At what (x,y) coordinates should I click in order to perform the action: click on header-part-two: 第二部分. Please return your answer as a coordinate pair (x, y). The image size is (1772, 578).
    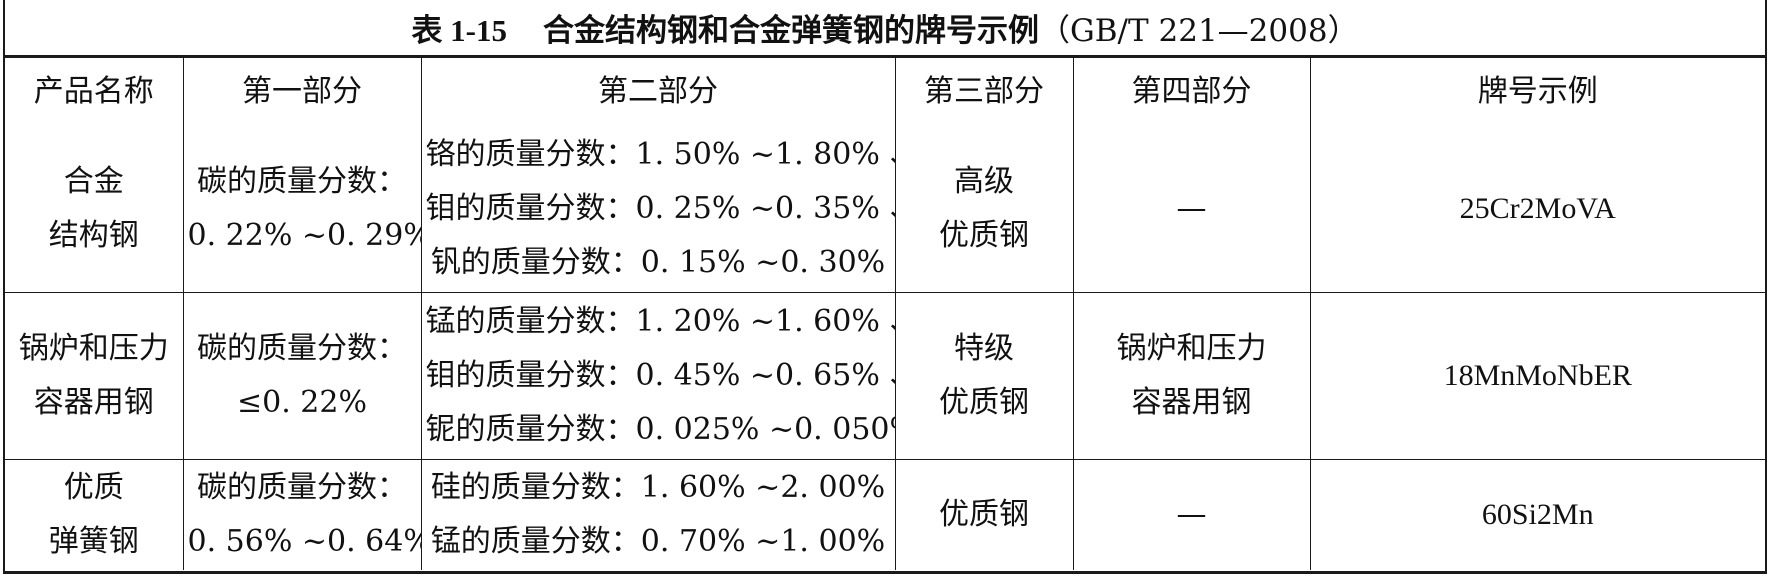
    Looking at the image, I should click on (658, 92).